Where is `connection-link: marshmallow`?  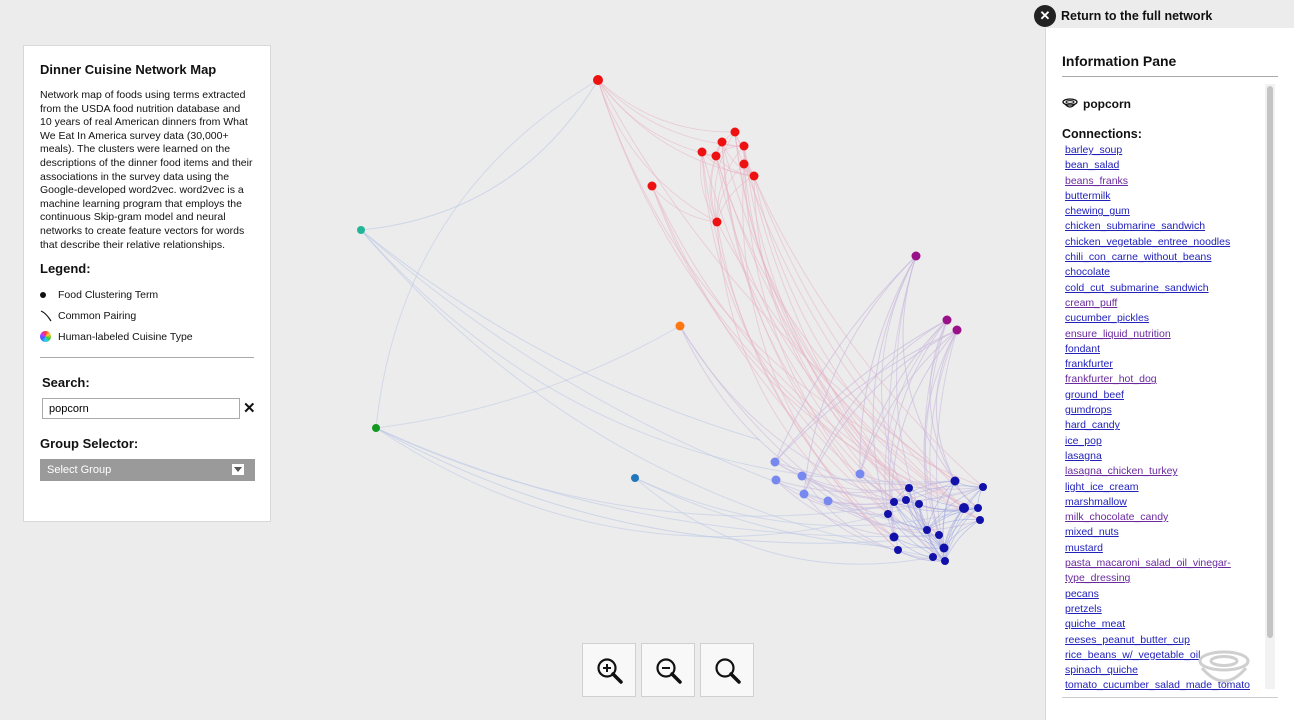 connection-link: marshmallow is located at coordinates (1096, 501).